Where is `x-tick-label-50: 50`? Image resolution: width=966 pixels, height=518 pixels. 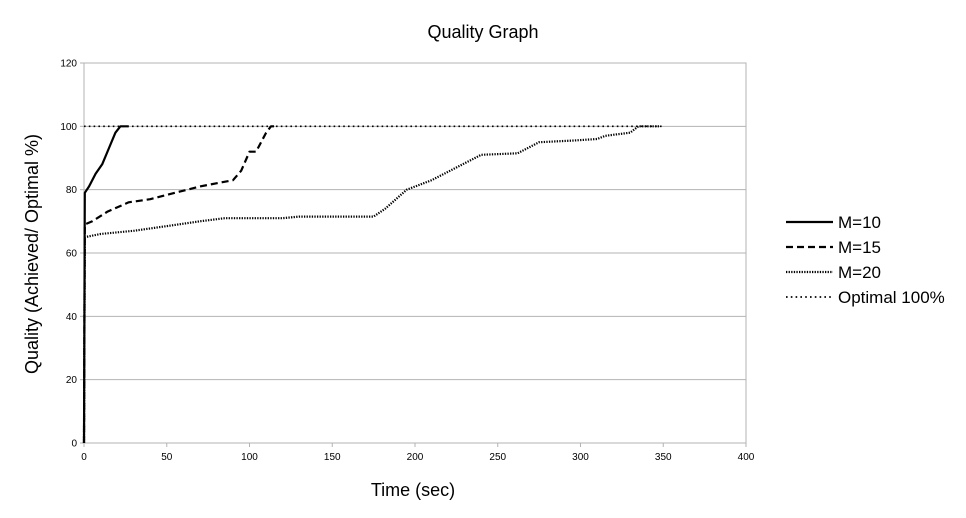
x-tick-label-50: 50 is located at coordinates (167, 457).